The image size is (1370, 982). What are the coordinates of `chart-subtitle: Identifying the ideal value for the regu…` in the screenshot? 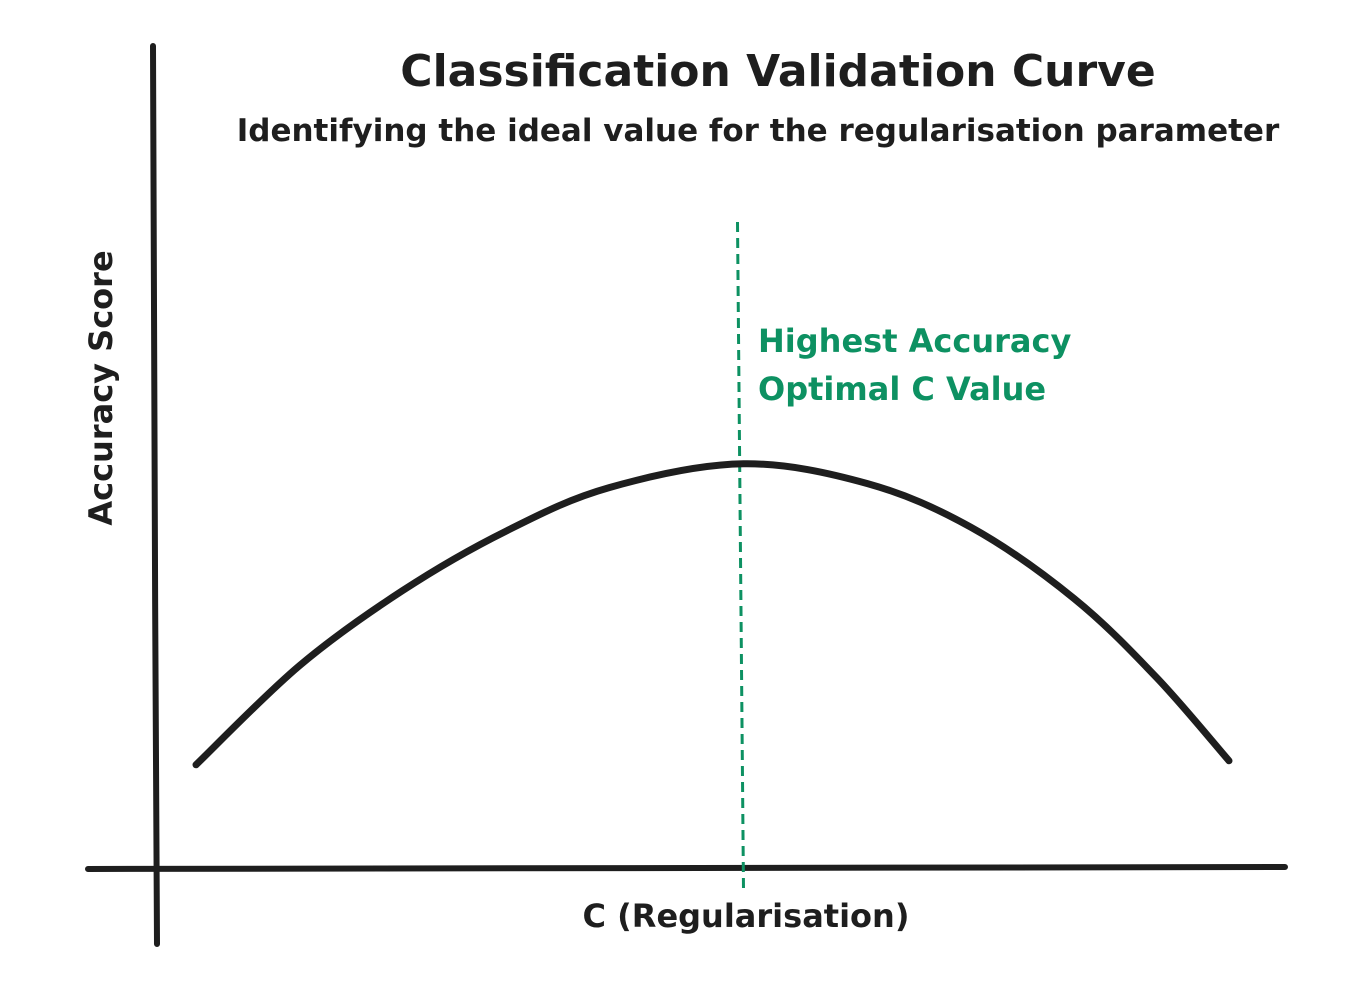 It's located at (758, 131).